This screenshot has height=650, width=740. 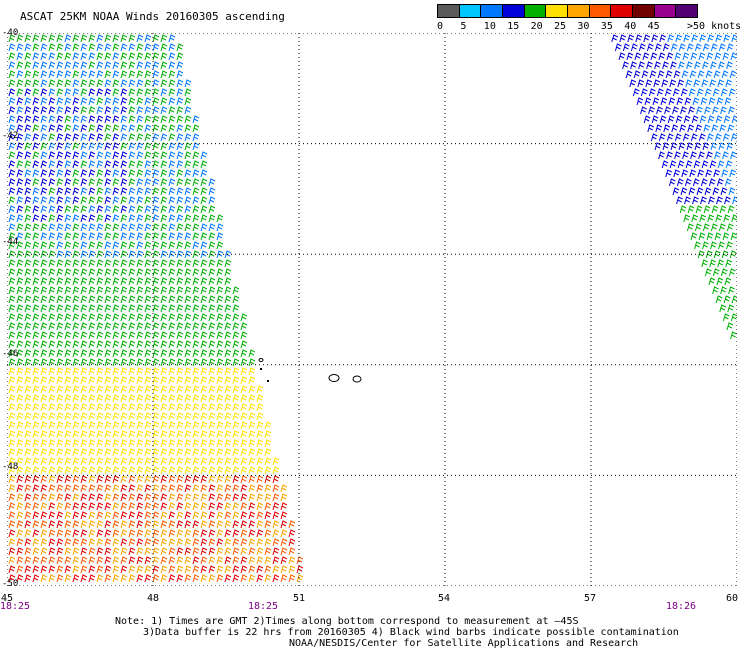 I want to click on legend-tick-label: 0, so click(x=440, y=26).